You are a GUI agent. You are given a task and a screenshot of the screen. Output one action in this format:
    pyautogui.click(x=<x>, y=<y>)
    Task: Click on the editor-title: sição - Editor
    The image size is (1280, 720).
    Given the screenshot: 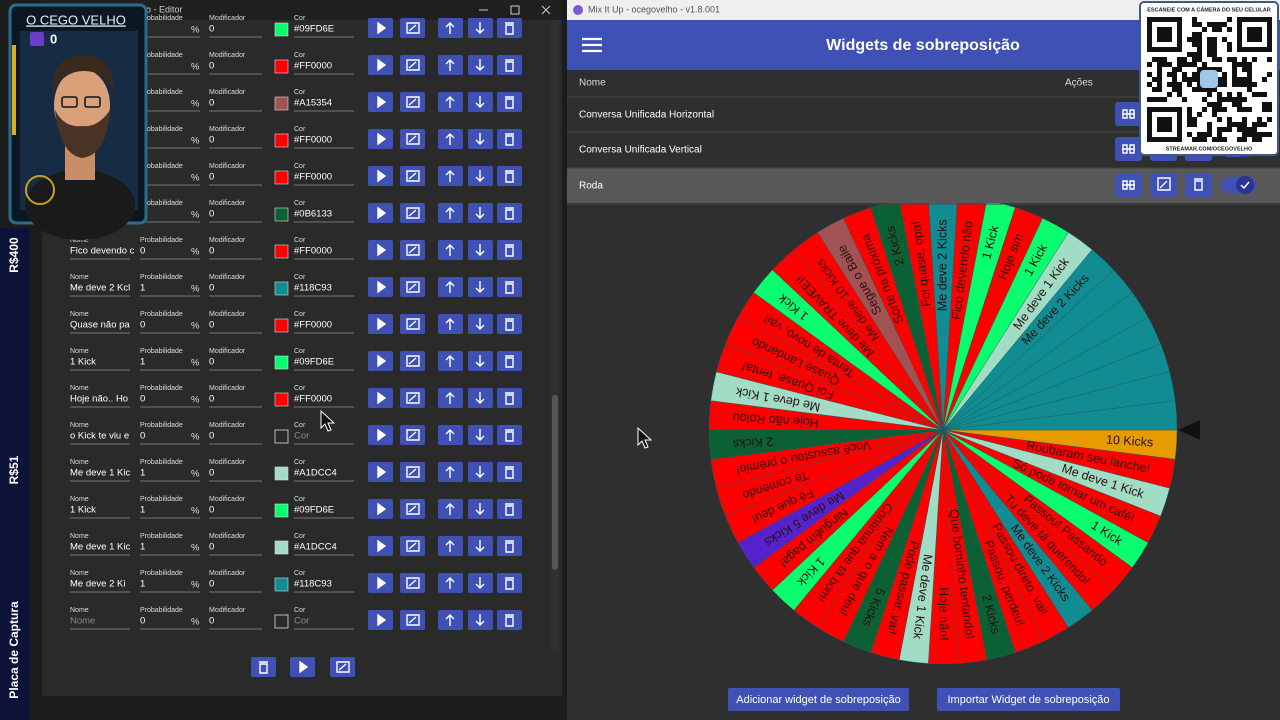 What is the action you would take?
    pyautogui.click(x=156, y=9)
    